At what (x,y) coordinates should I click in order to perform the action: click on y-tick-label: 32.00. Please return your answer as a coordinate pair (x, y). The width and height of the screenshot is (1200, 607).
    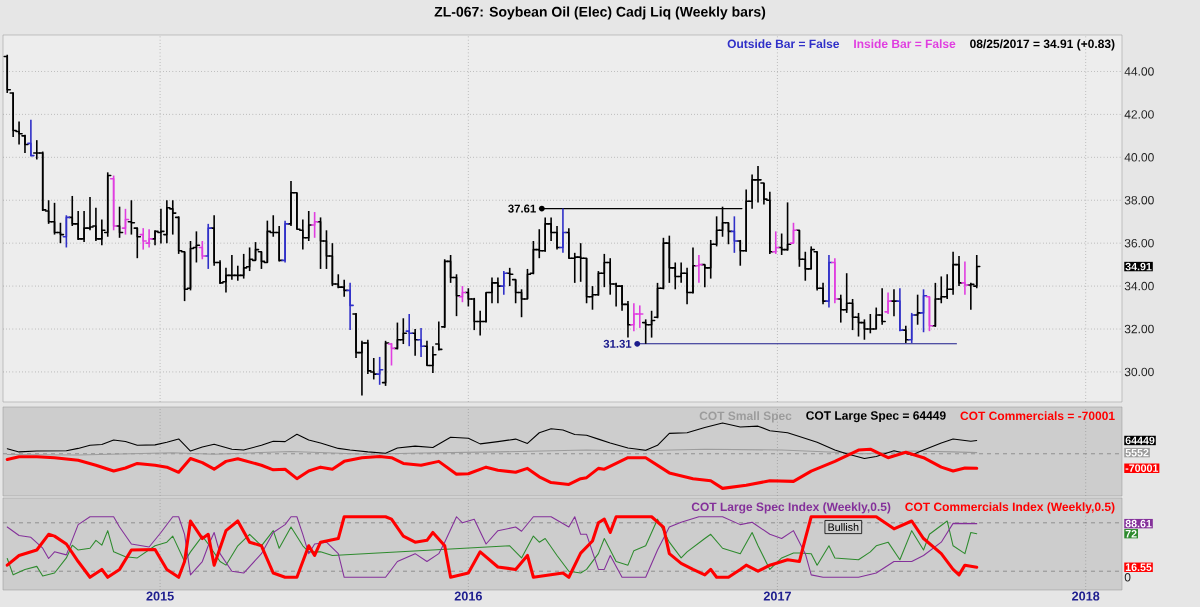
    Looking at the image, I should click on (1139, 329).